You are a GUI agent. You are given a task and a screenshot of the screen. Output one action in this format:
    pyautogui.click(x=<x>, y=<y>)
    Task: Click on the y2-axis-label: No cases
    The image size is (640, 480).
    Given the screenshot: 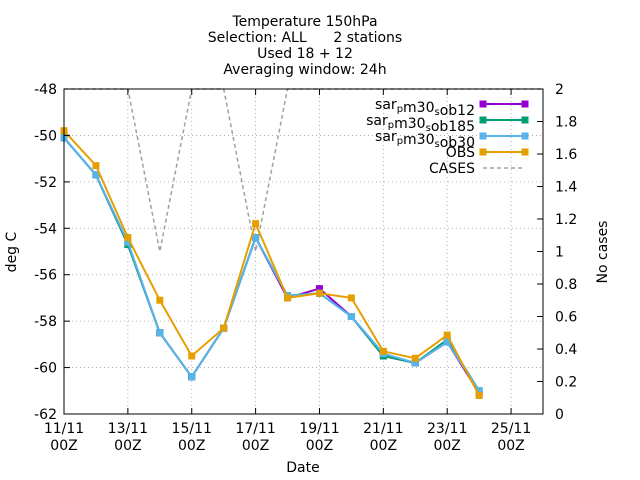 What is the action you would take?
    pyautogui.click(x=603, y=252)
    